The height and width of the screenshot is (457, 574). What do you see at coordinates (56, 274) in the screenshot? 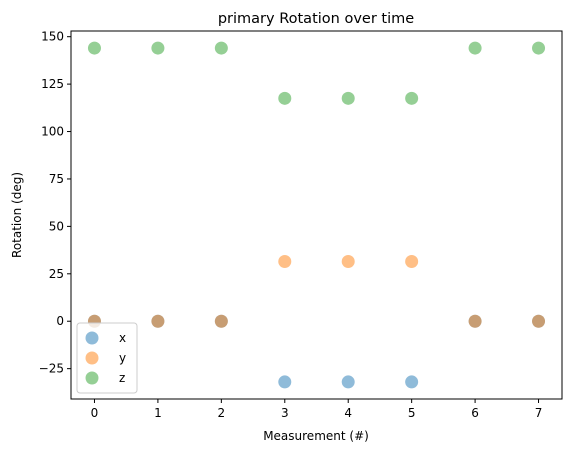
I see `y-tick-label: 25` at bounding box center [56, 274].